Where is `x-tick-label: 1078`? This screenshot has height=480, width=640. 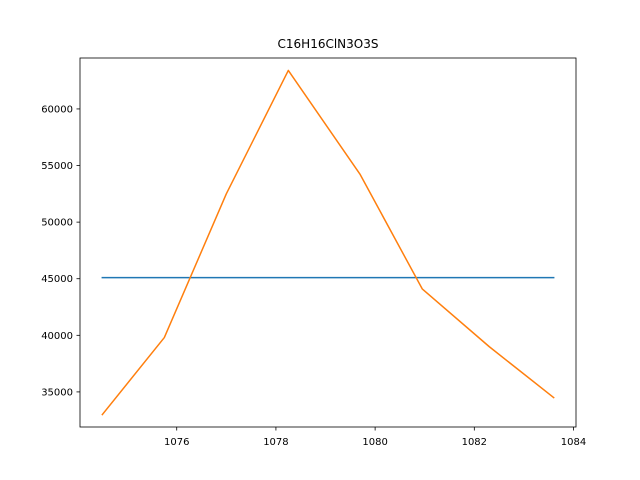 x-tick-label: 1078 is located at coordinates (275, 442).